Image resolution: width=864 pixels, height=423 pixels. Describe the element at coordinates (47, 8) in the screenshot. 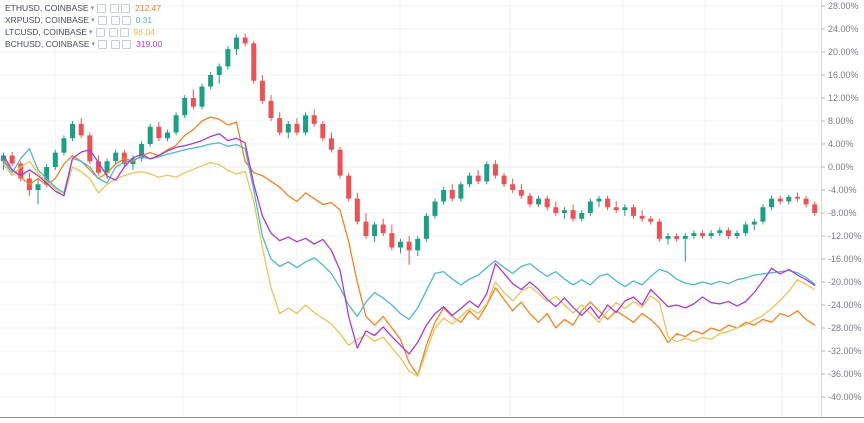

I see `legend-symbol-label: ETHUSD, COINBASE` at that location.